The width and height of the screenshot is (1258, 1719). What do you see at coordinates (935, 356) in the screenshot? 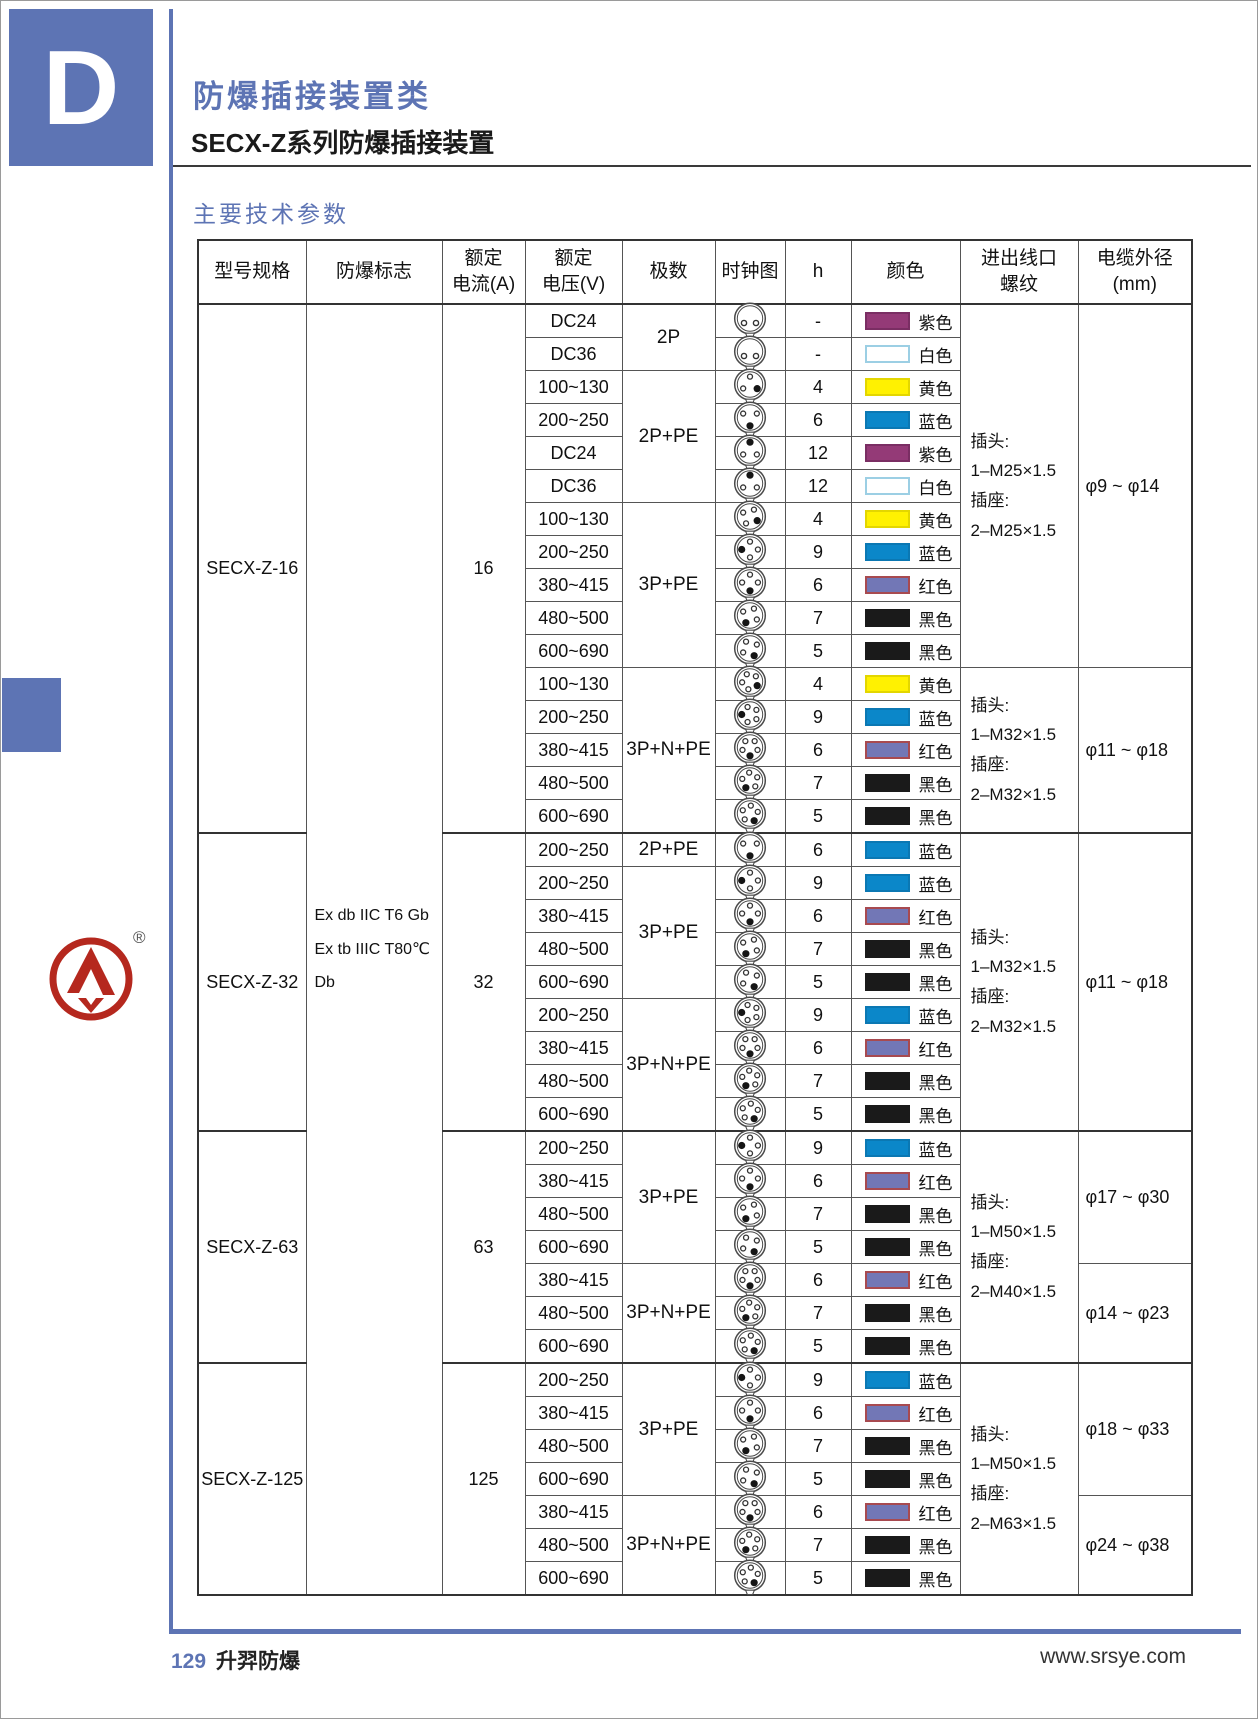
I see `color-label: 白色` at bounding box center [935, 356].